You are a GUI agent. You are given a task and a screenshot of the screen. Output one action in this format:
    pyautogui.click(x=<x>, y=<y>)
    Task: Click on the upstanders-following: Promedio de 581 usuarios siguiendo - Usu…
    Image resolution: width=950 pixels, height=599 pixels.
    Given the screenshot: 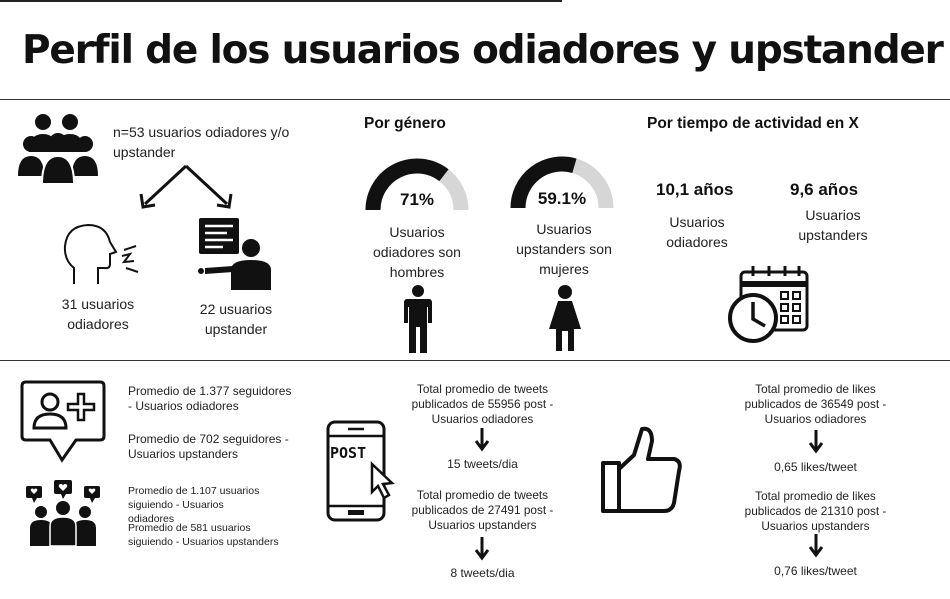 What is the action you would take?
    pyautogui.click(x=203, y=535)
    